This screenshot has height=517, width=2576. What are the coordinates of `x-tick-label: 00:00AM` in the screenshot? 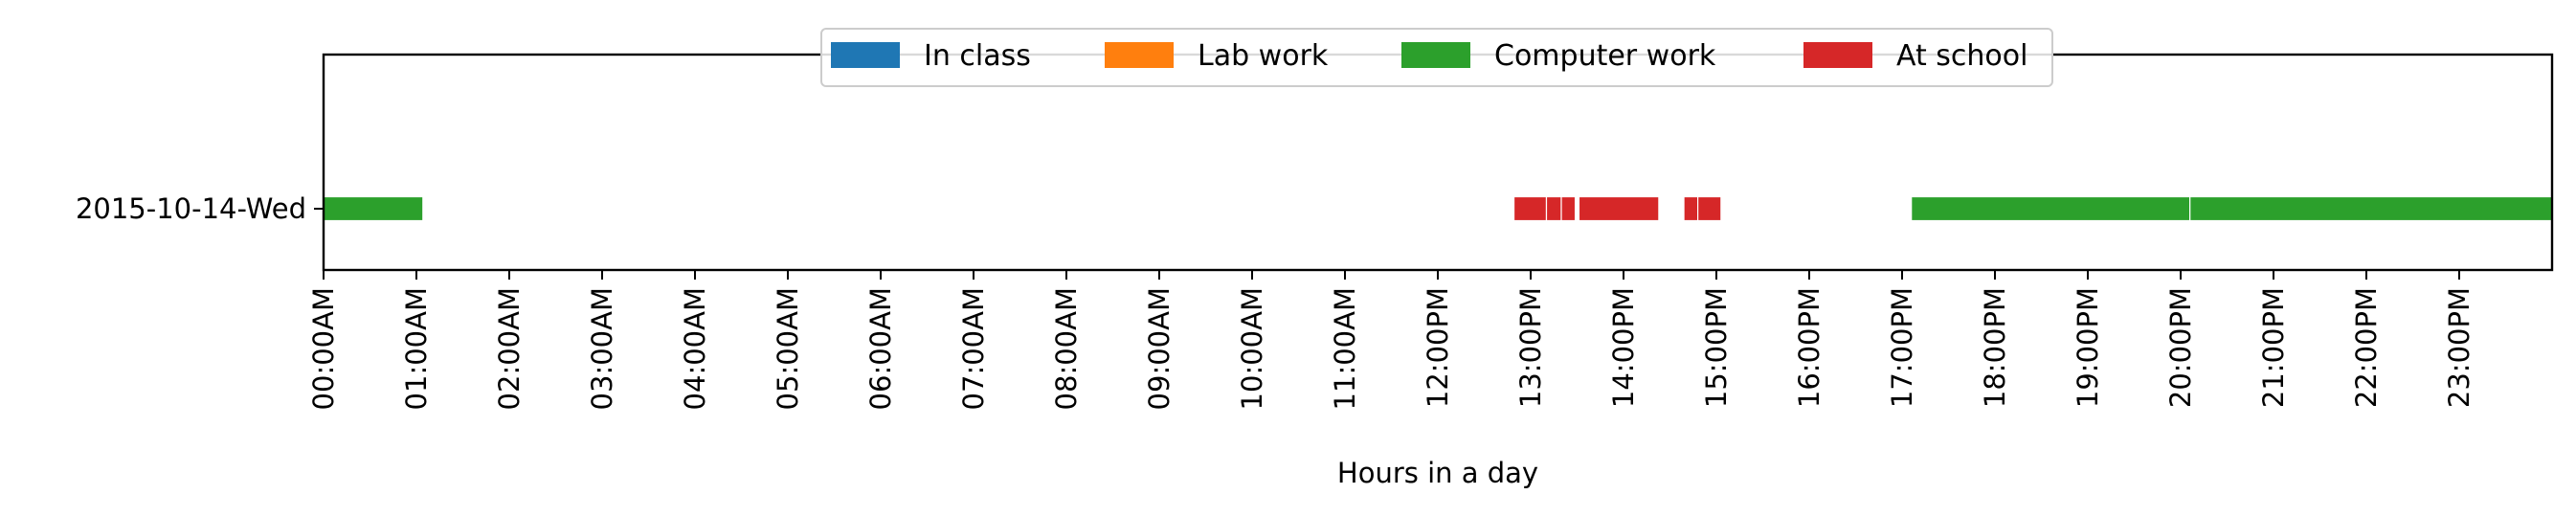 It's located at (324, 348).